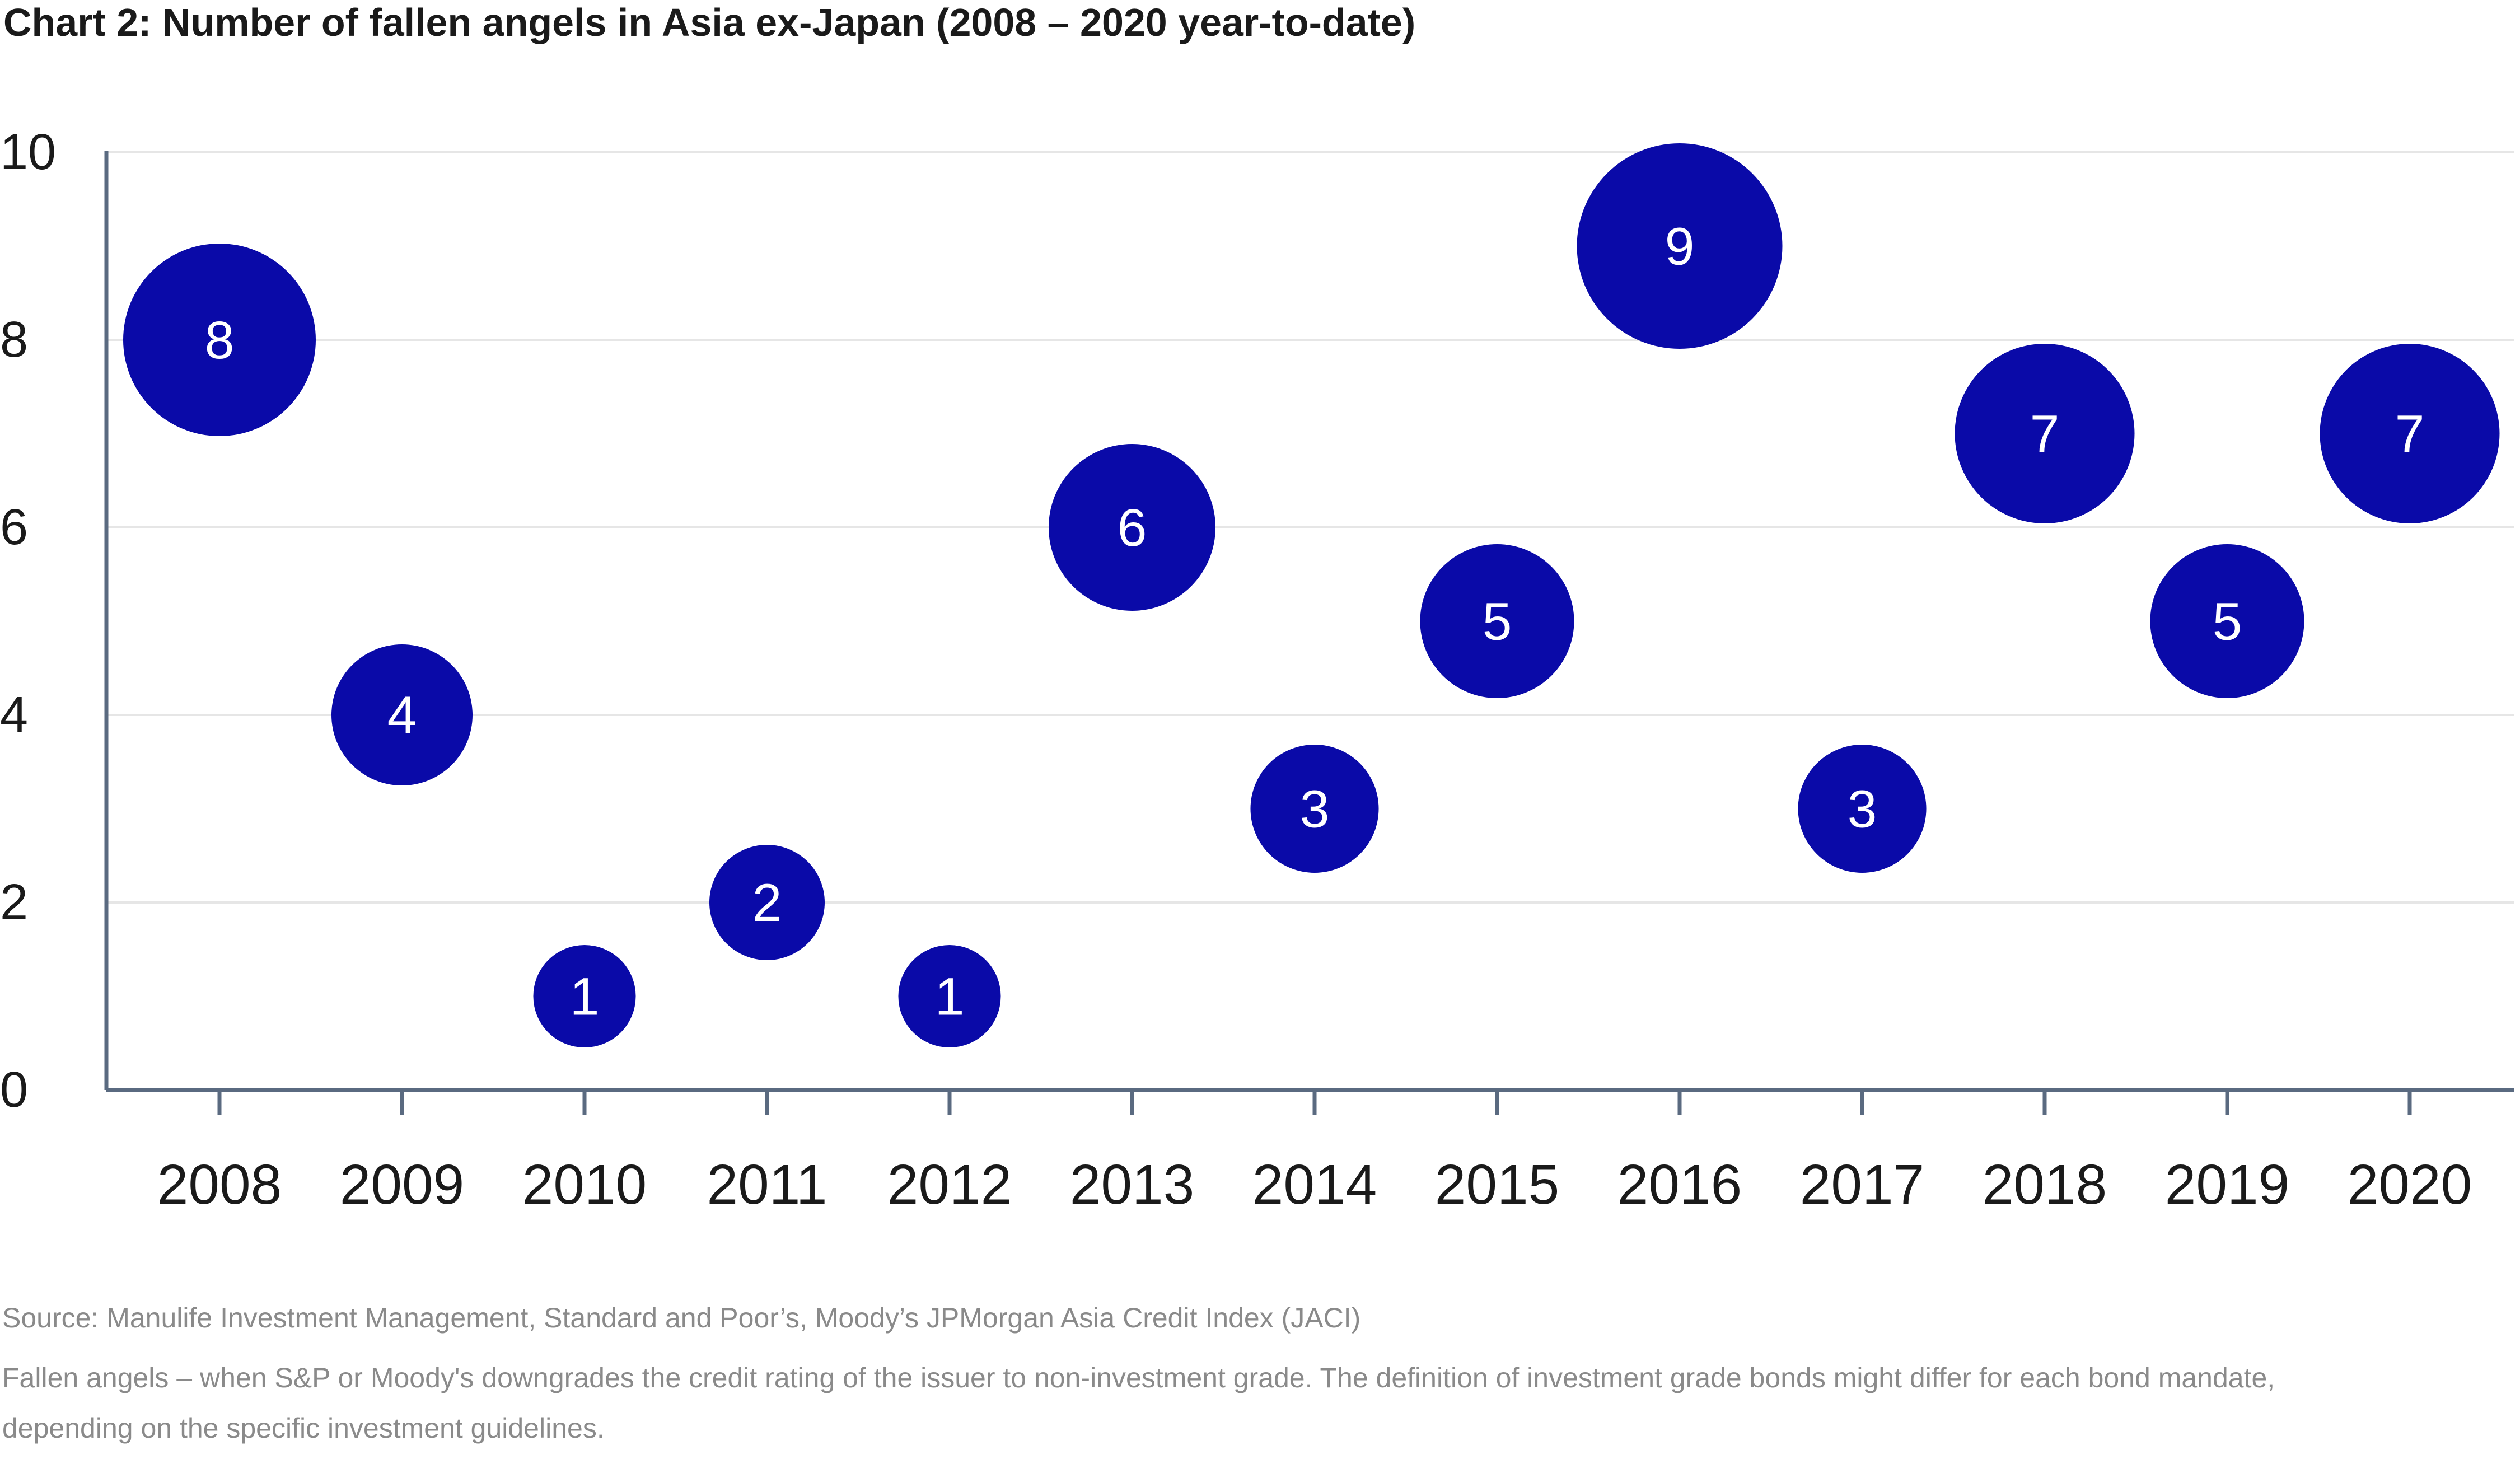  I want to click on y-tick-label: 8, so click(14, 340).